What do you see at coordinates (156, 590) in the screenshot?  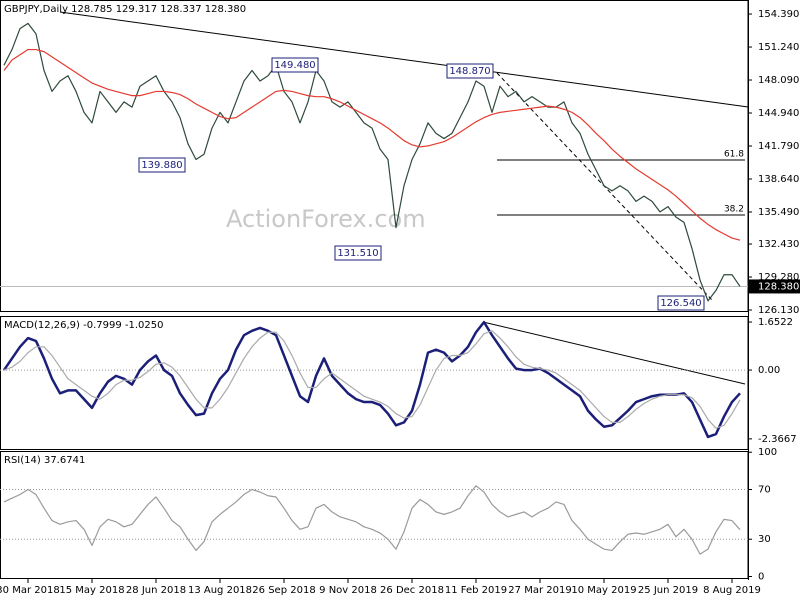 I see `x-tick-label: 28 Jun 2018` at bounding box center [156, 590].